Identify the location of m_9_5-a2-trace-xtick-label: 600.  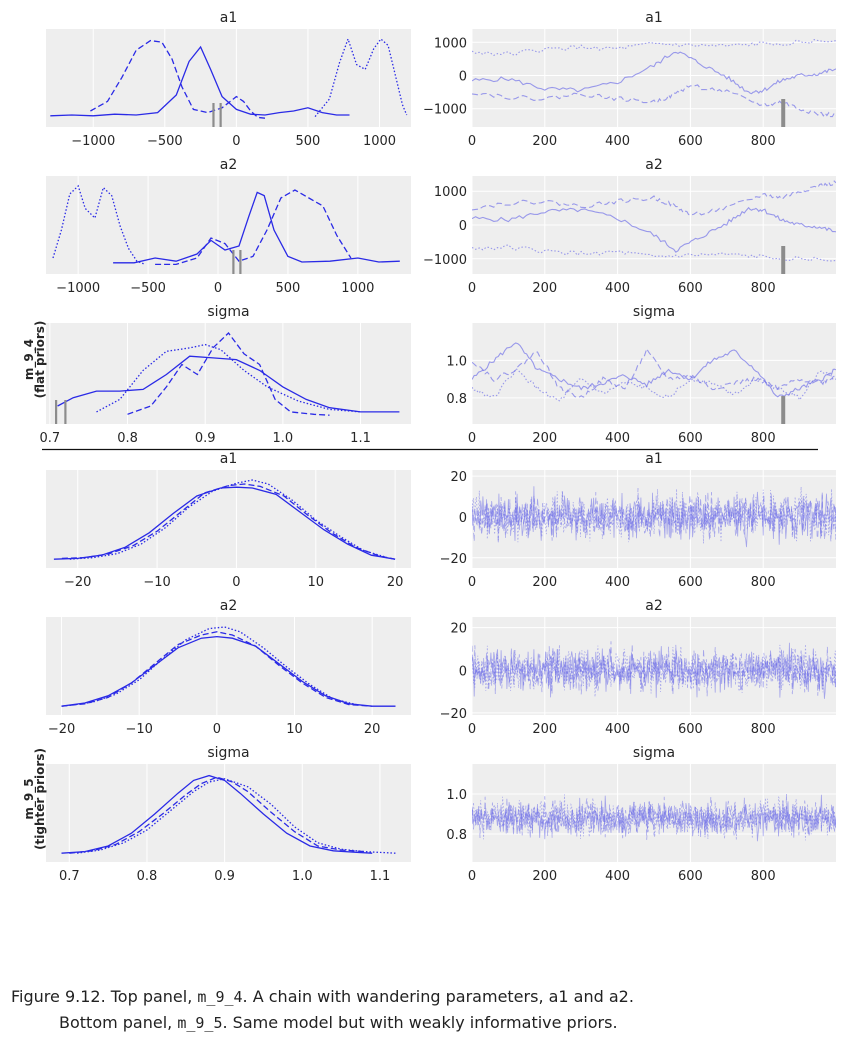
(690, 729).